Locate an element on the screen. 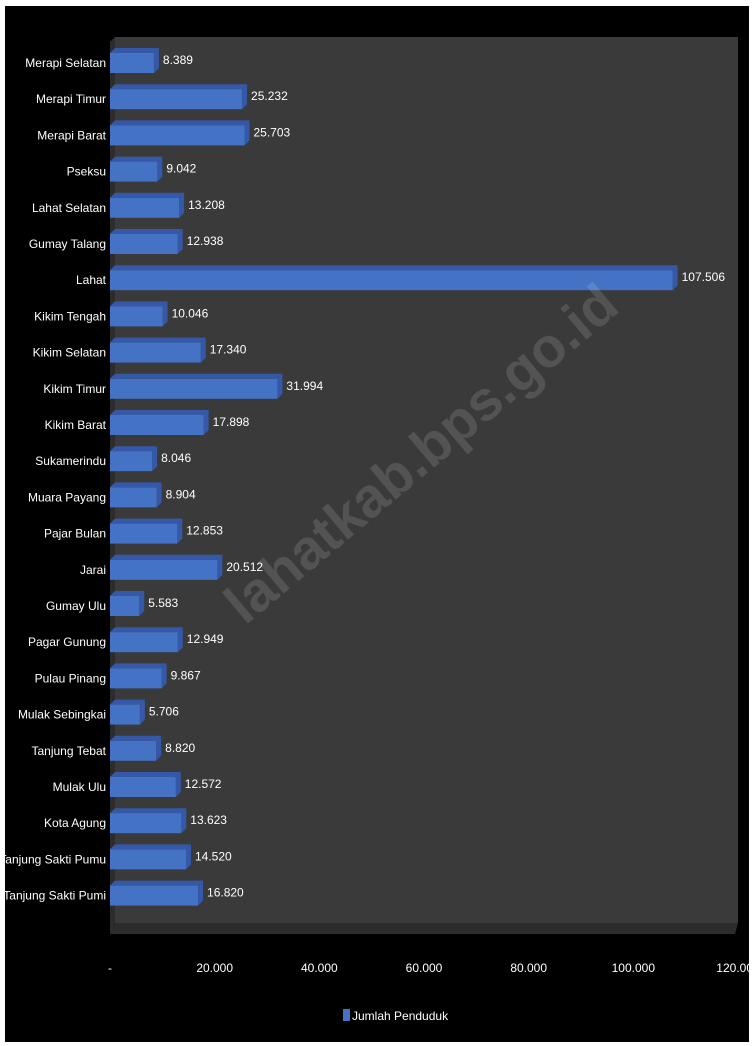 Image resolution: width=755 pixels, height=1046 pixels. category-label: Pseksu is located at coordinates (86, 172).